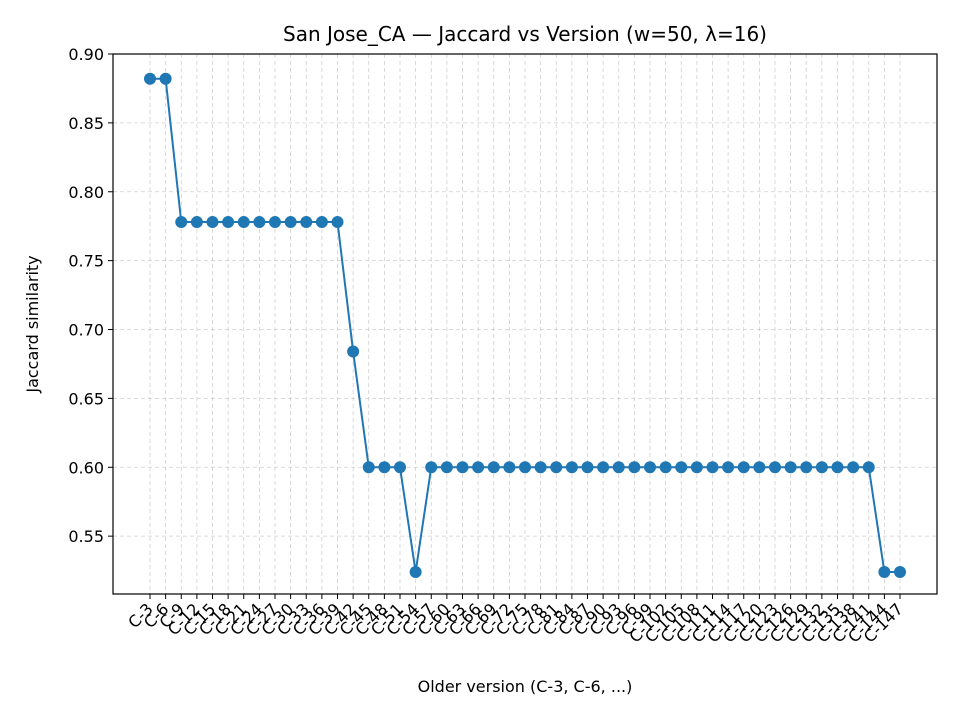 The height and width of the screenshot is (720, 960). What do you see at coordinates (86, 261) in the screenshot?
I see `y-tick-label: 0.75` at bounding box center [86, 261].